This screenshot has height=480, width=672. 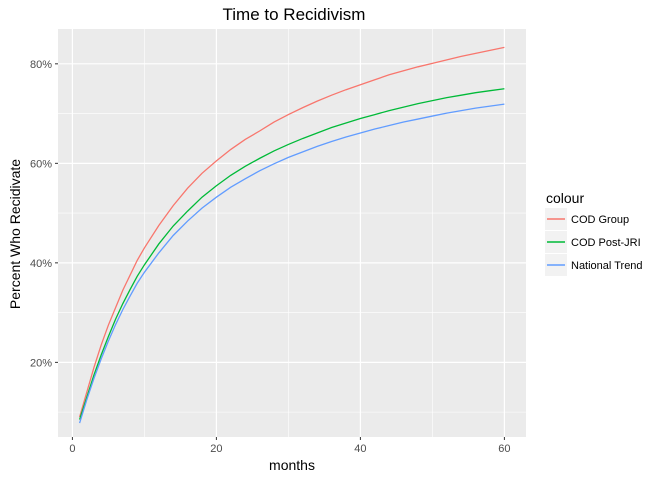 I want to click on y-tick-label: 60%, so click(x=41, y=164).